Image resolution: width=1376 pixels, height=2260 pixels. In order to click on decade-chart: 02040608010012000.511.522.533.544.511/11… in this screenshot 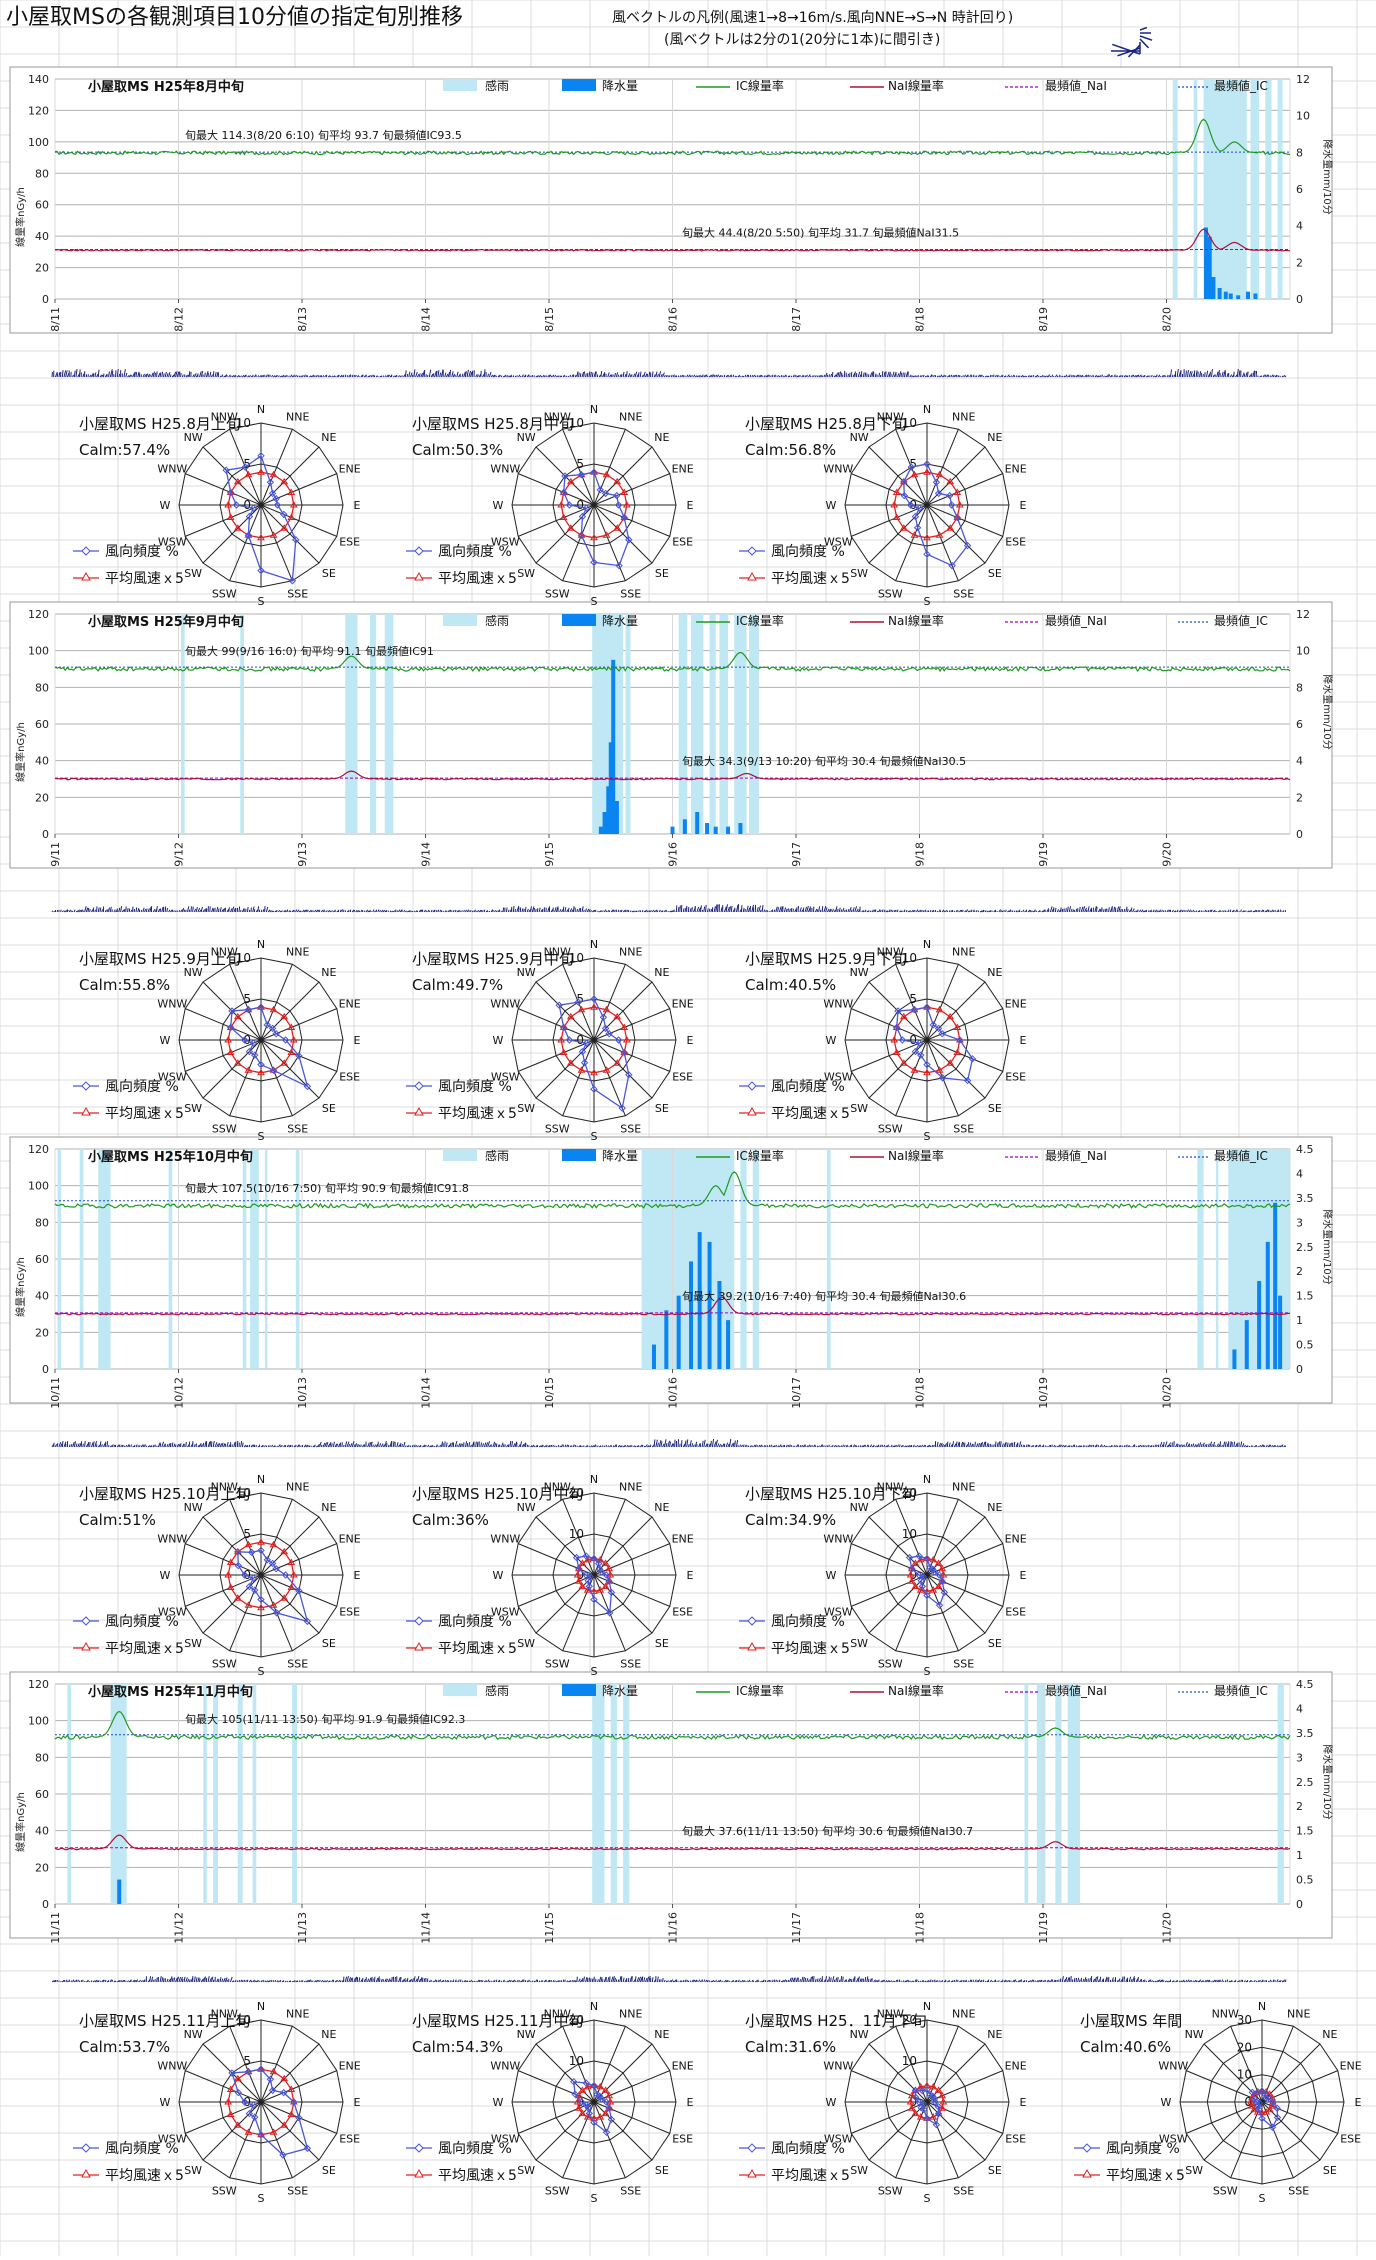, I will do `click(672, 1808)`.